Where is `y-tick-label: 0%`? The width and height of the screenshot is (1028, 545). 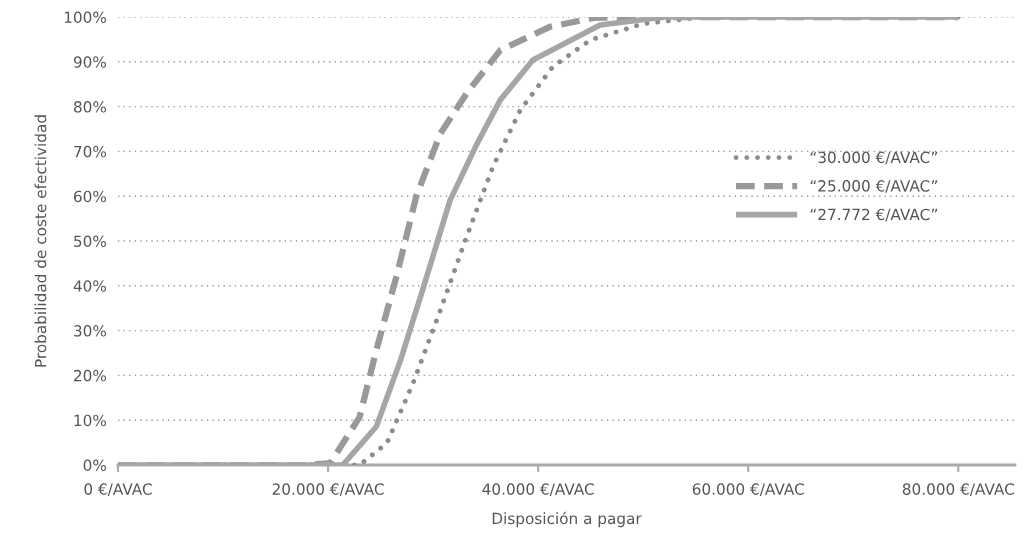
y-tick-label: 0% is located at coordinates (95, 465).